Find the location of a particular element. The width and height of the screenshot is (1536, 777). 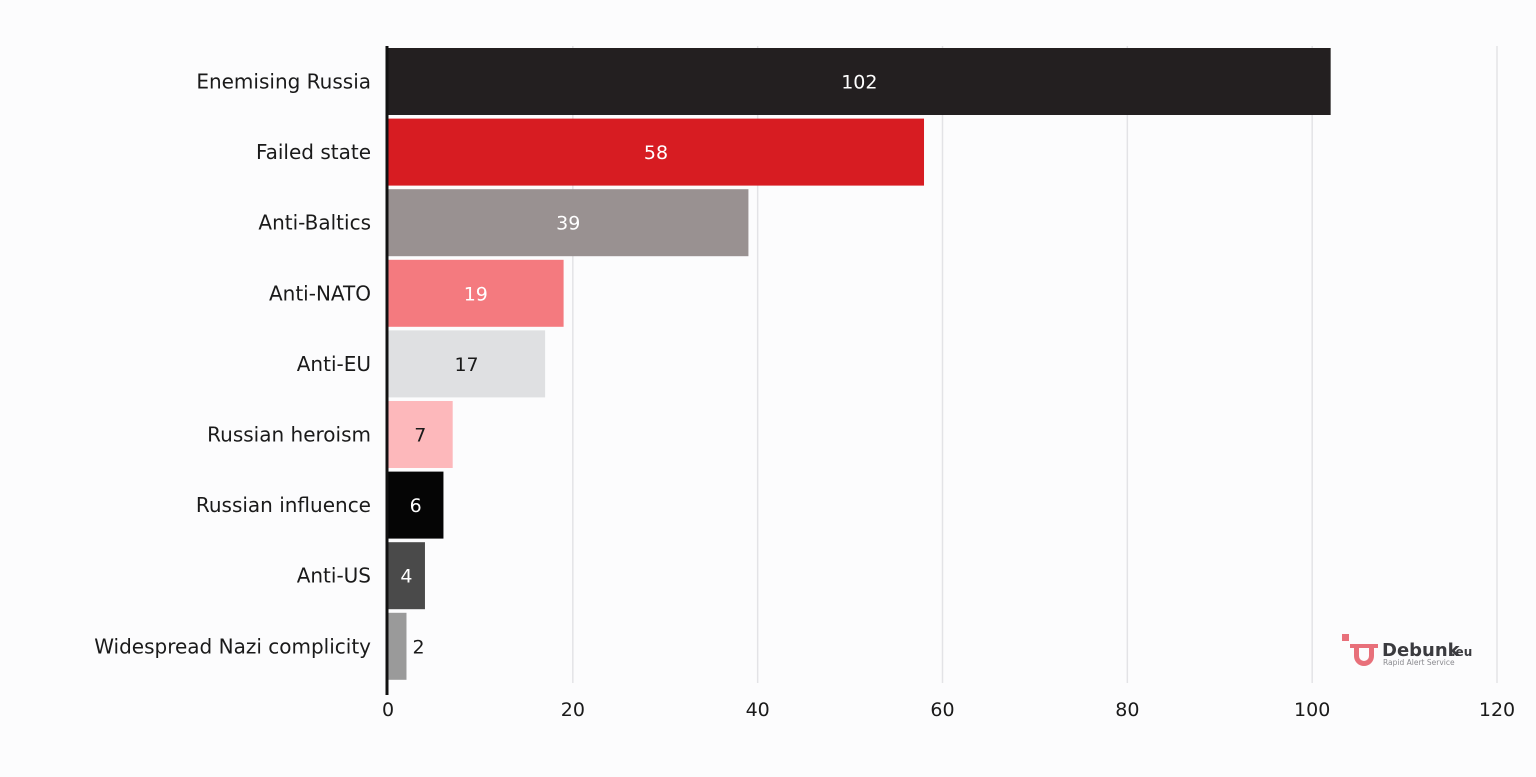

category-label: Anti-Baltics is located at coordinates (314, 223).